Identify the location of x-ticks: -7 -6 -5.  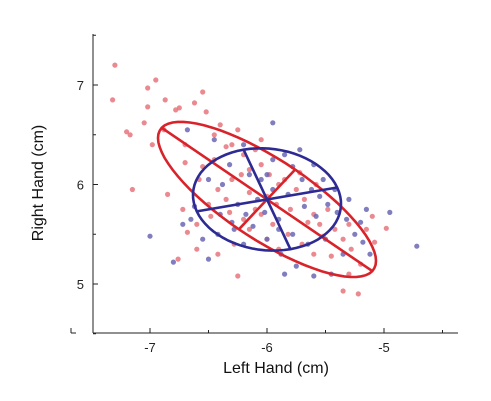
(293, 341).